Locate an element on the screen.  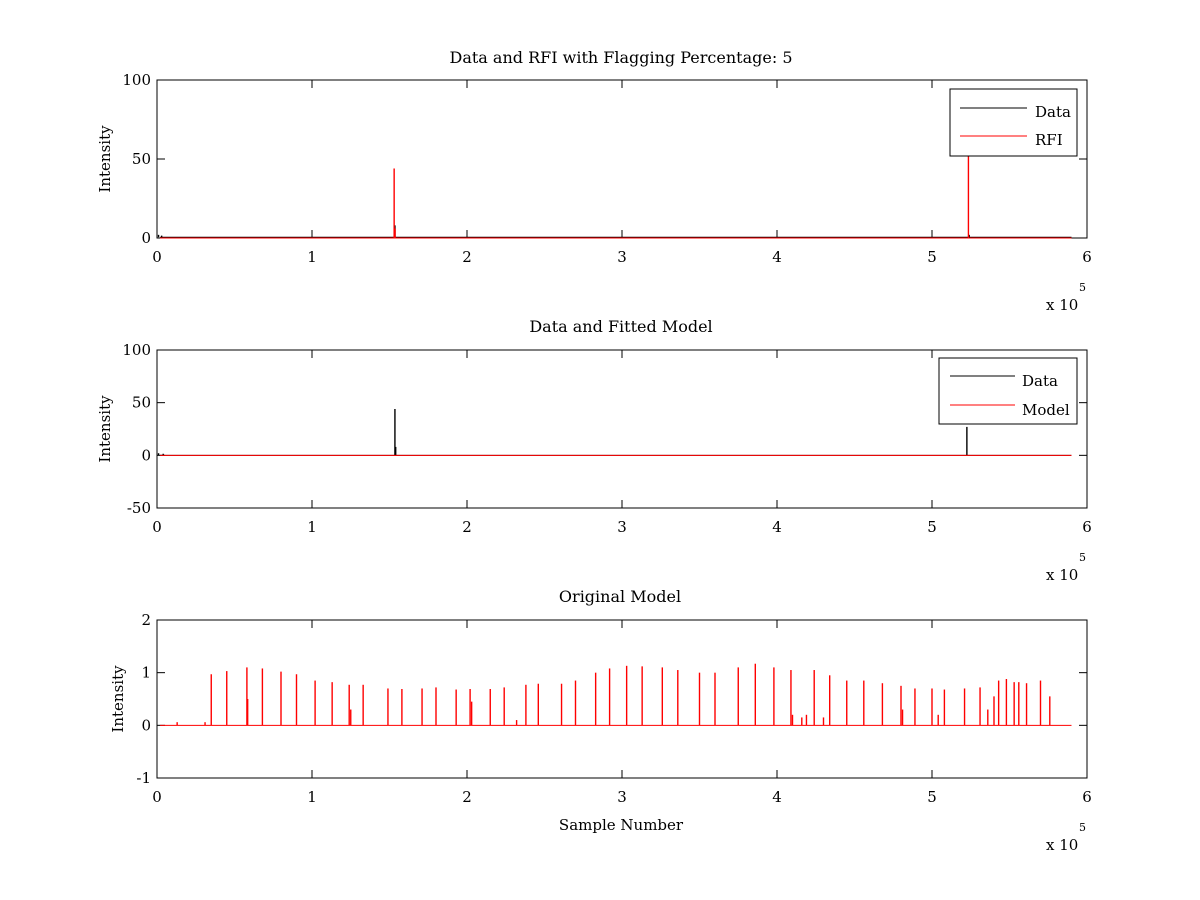
subplot-2-legend-box is located at coordinates (1008, 391).